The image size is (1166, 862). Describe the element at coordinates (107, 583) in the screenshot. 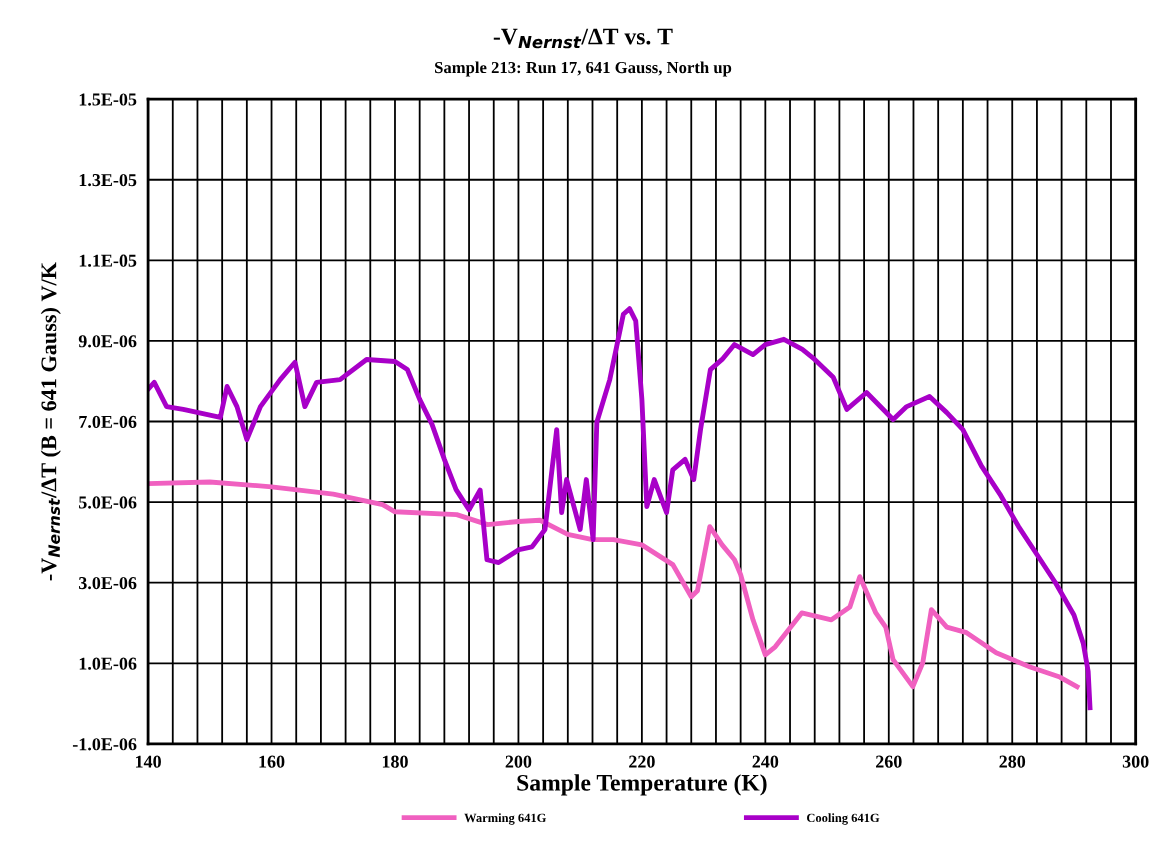

I see `y-tick-label: 3.0E-06` at that location.